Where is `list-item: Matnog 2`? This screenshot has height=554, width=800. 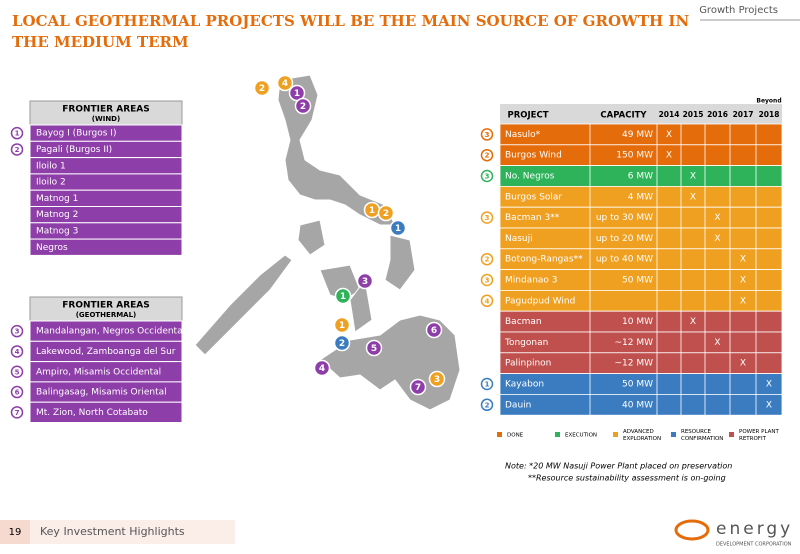 list-item: Matnog 2 is located at coordinates (57, 215).